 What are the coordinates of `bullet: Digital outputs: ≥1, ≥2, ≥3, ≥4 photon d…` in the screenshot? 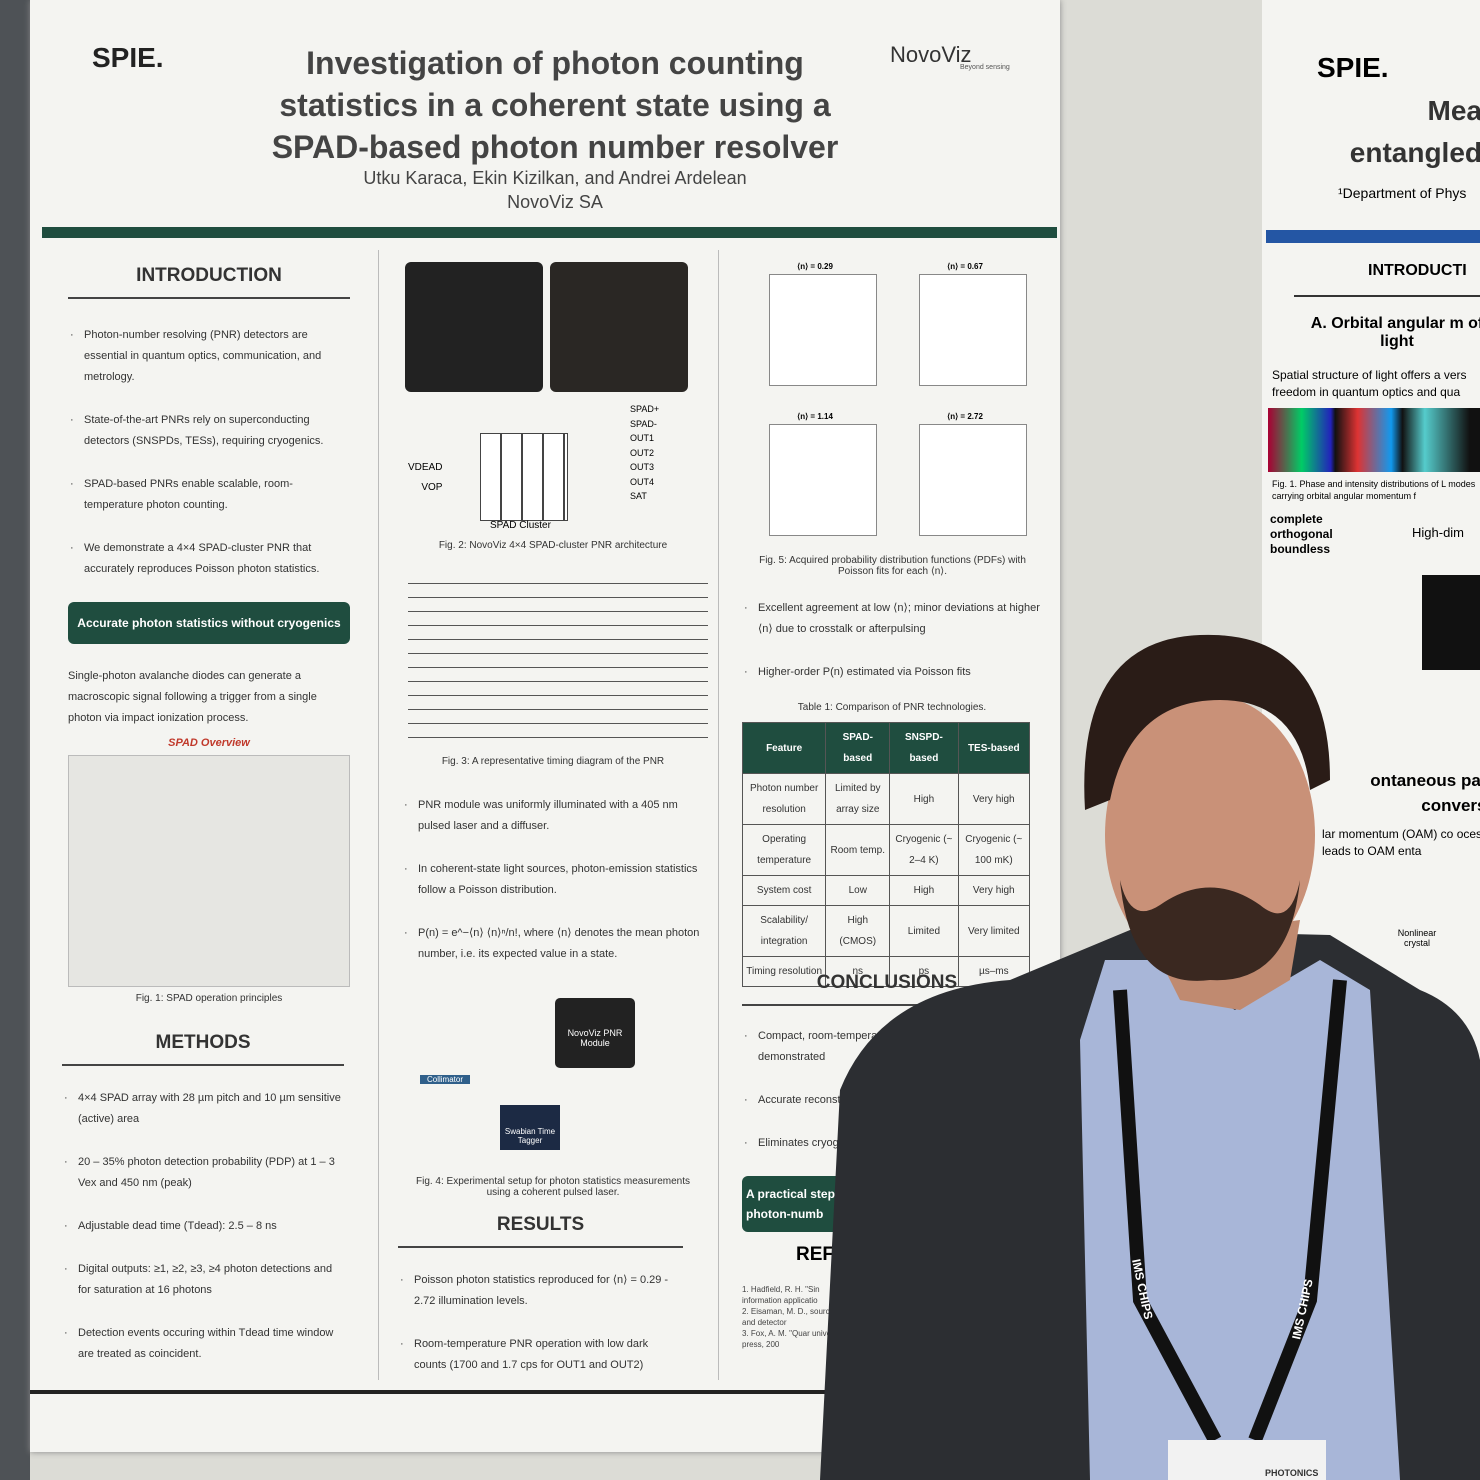 It's located at (203, 1280).